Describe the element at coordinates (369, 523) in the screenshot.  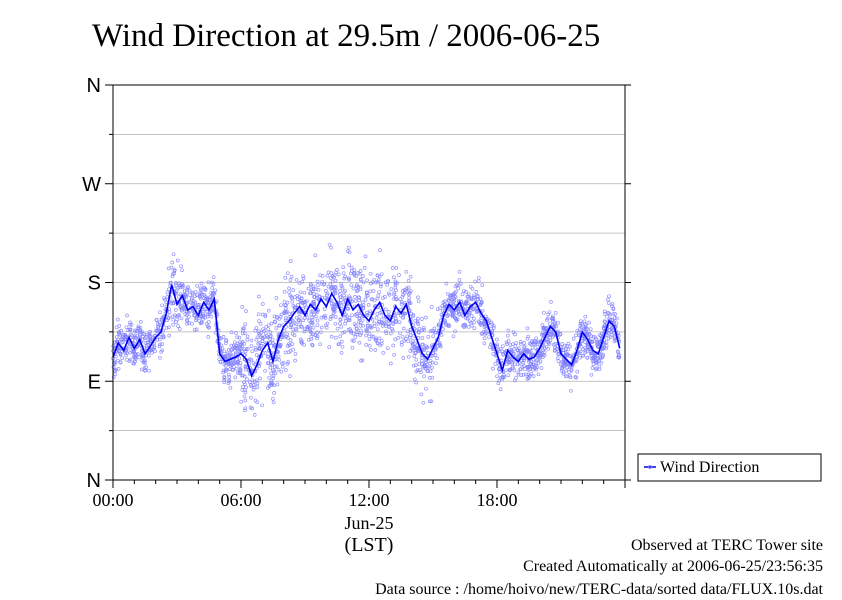
I see `x-date-label: Jun-25` at that location.